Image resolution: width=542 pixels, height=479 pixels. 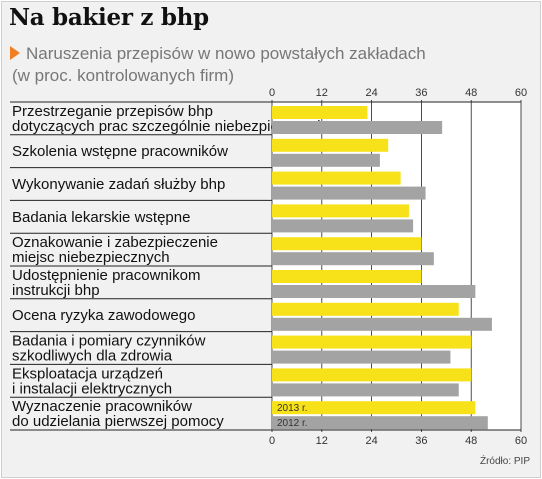 I want to click on x-tick-label-bottom: 36, so click(x=421, y=441).